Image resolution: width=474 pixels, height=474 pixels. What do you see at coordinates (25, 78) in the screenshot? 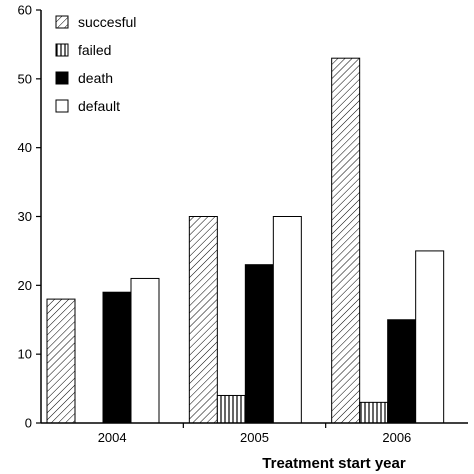
I see `y-tick-label: 50` at bounding box center [25, 78].